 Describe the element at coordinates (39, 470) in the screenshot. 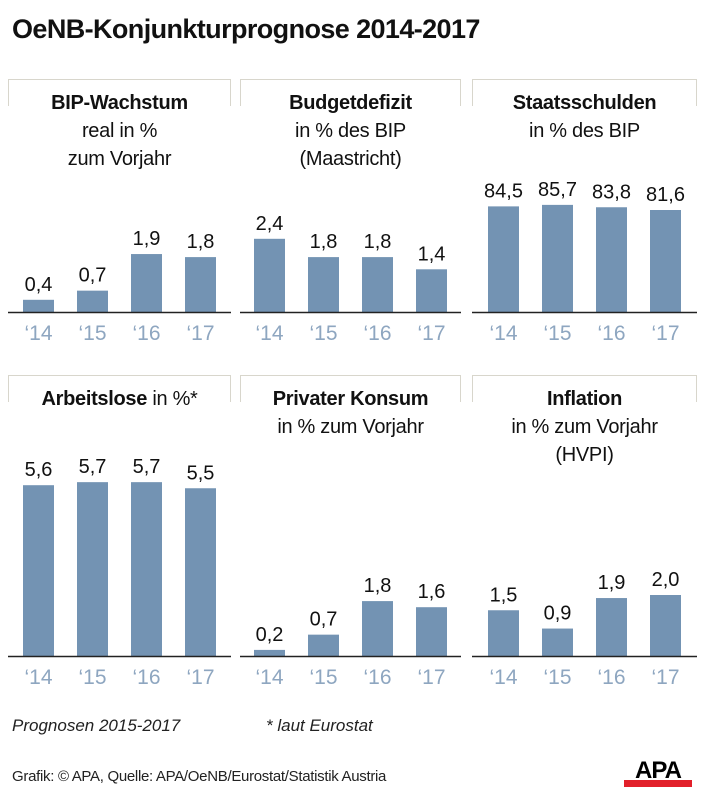

I see `value-label: 5,6` at that location.